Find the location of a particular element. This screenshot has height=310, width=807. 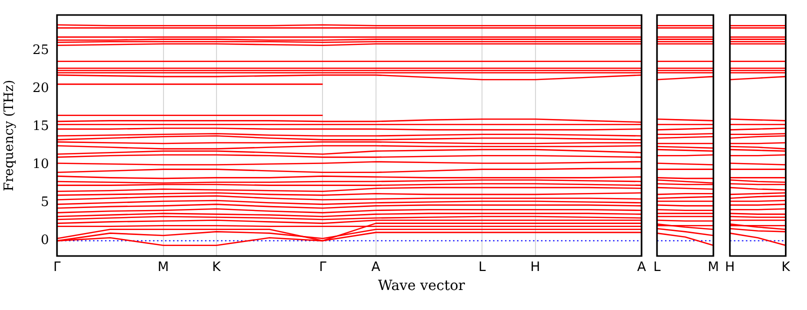

y-tick-label: 25 is located at coordinates (40, 50).